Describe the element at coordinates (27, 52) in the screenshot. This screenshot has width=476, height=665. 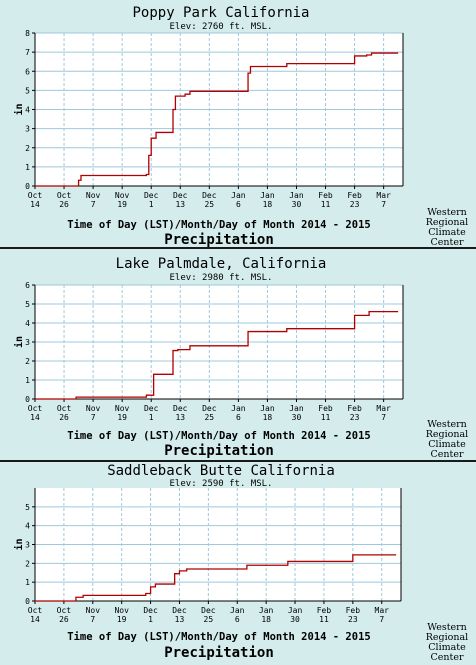
I see `y-tick-label: 7` at that location.